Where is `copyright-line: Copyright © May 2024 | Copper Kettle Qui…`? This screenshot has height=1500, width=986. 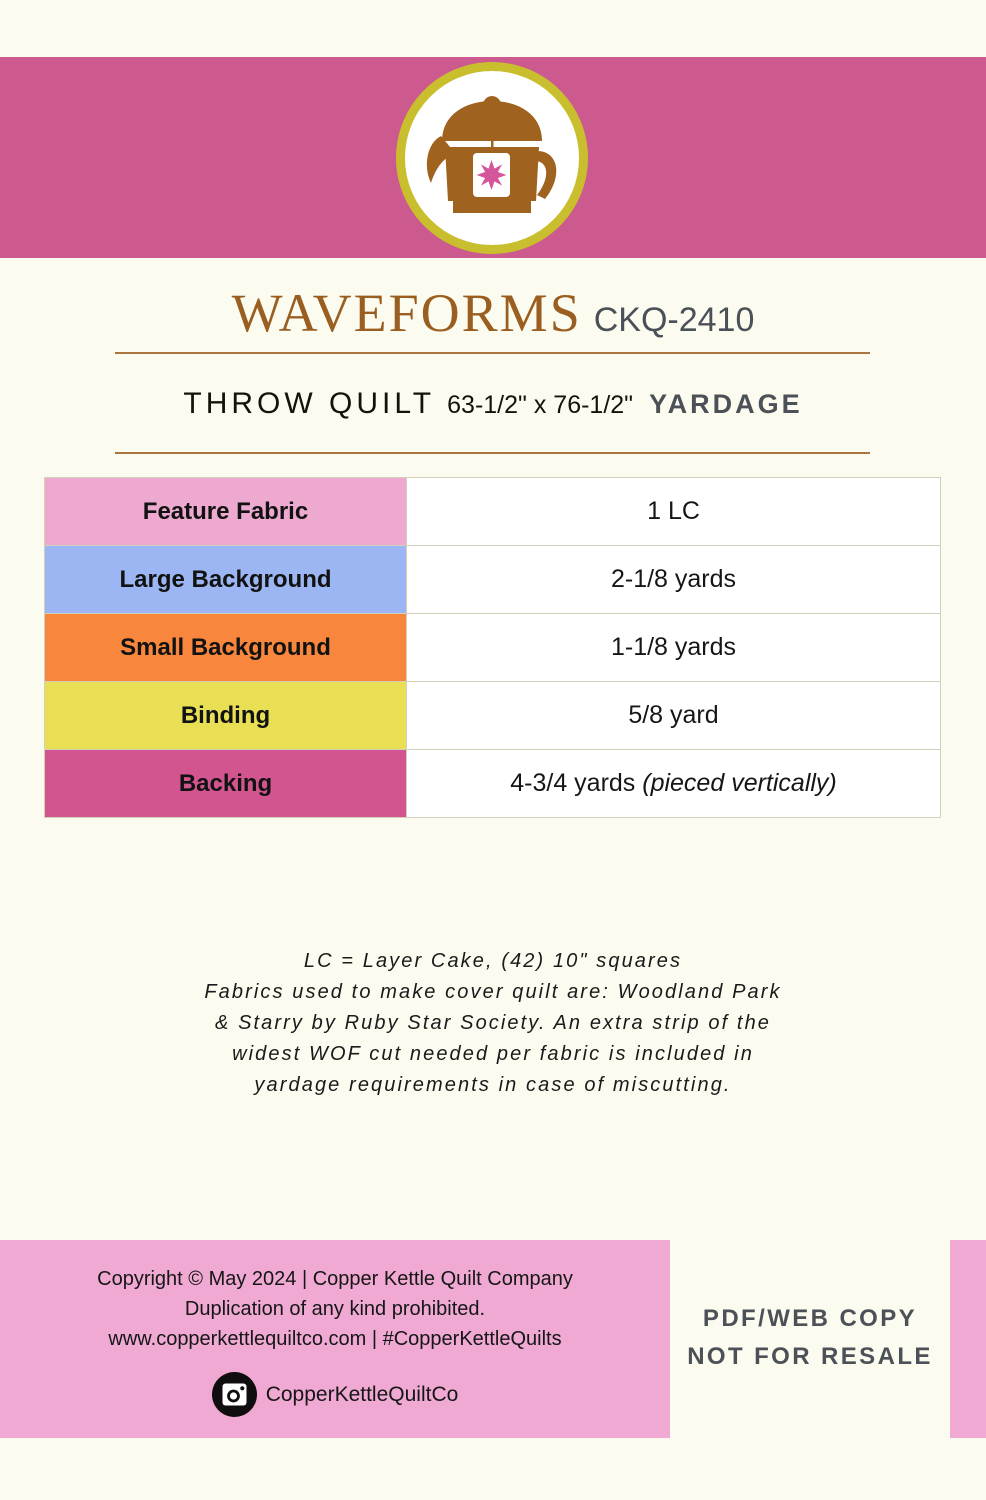
copyright-line: Copyright © May 2024 | Copper Kettle Qui… is located at coordinates (335, 1279).